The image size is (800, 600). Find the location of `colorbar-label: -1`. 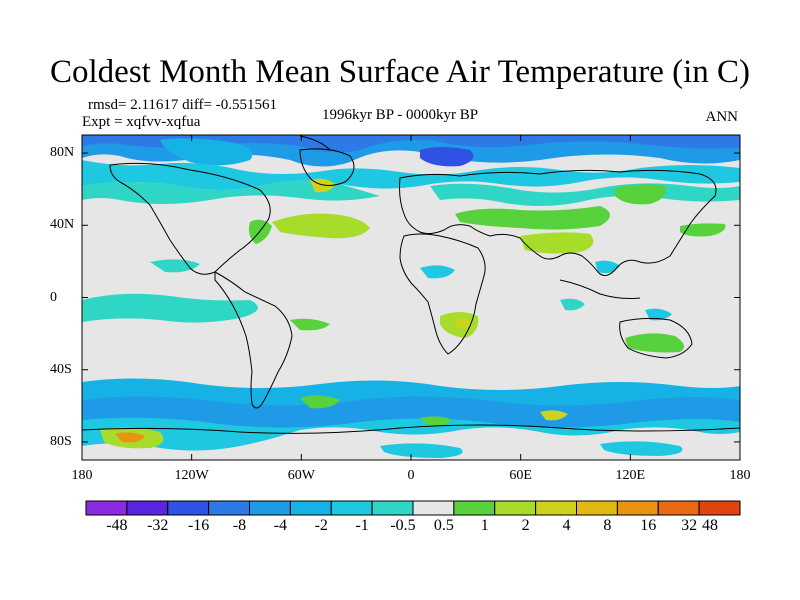

colorbar-label: -1 is located at coordinates (362, 525).